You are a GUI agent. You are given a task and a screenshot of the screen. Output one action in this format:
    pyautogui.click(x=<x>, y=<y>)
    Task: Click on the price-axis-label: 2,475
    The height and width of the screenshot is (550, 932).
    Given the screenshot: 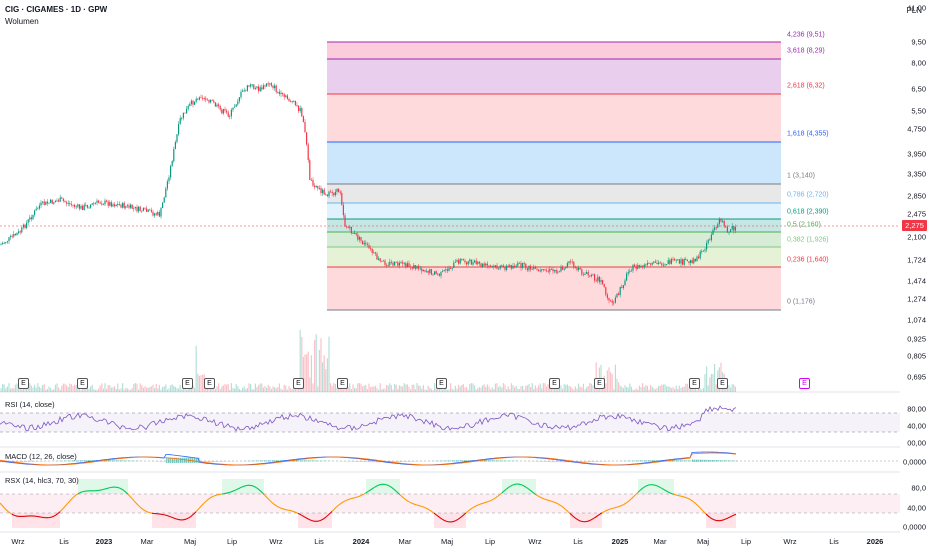 What is the action you would take?
    pyautogui.click(x=916, y=214)
    